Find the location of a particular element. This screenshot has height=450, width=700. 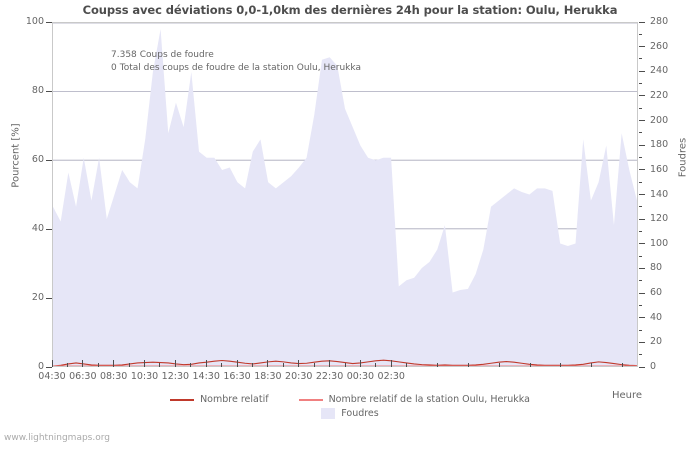

y-axis-right-tick-label: 120 is located at coordinates (659, 219).